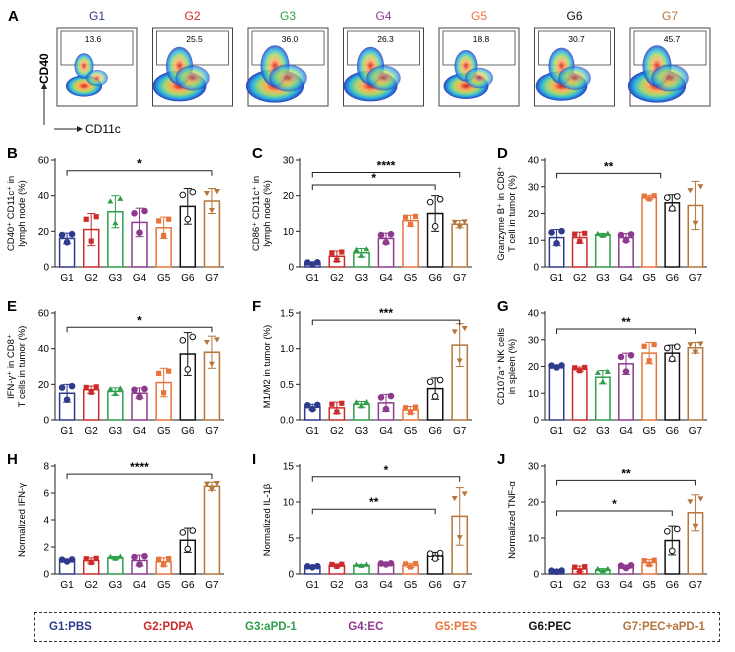 The height and width of the screenshot is (652, 735). Describe the element at coordinates (366, 627) in the screenshot. I see `legend-item-g4: G4:EC` at that location.